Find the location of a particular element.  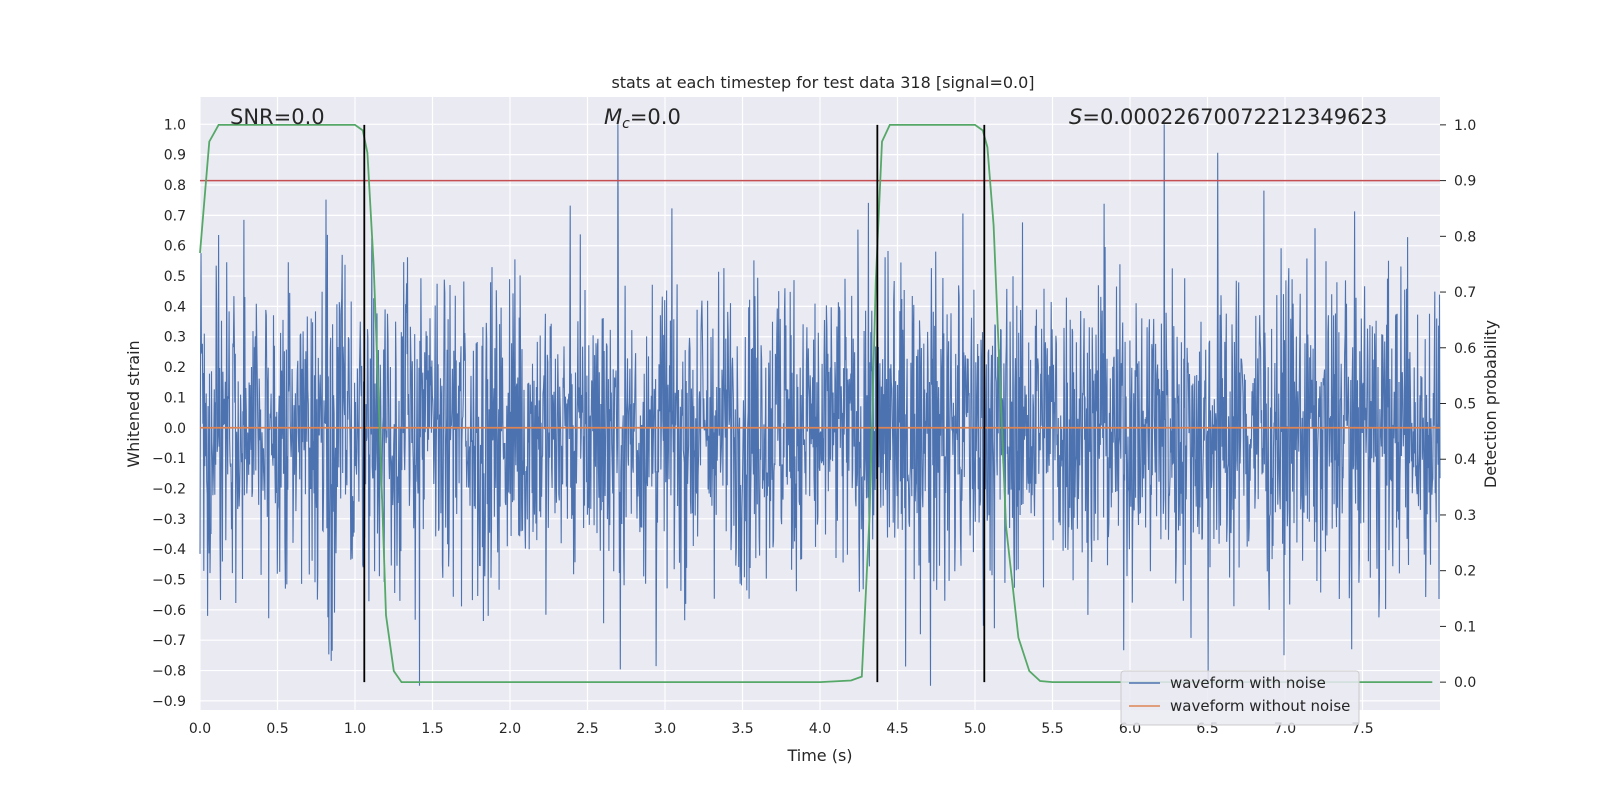

y-tick-label: 0.5 is located at coordinates (175, 277).